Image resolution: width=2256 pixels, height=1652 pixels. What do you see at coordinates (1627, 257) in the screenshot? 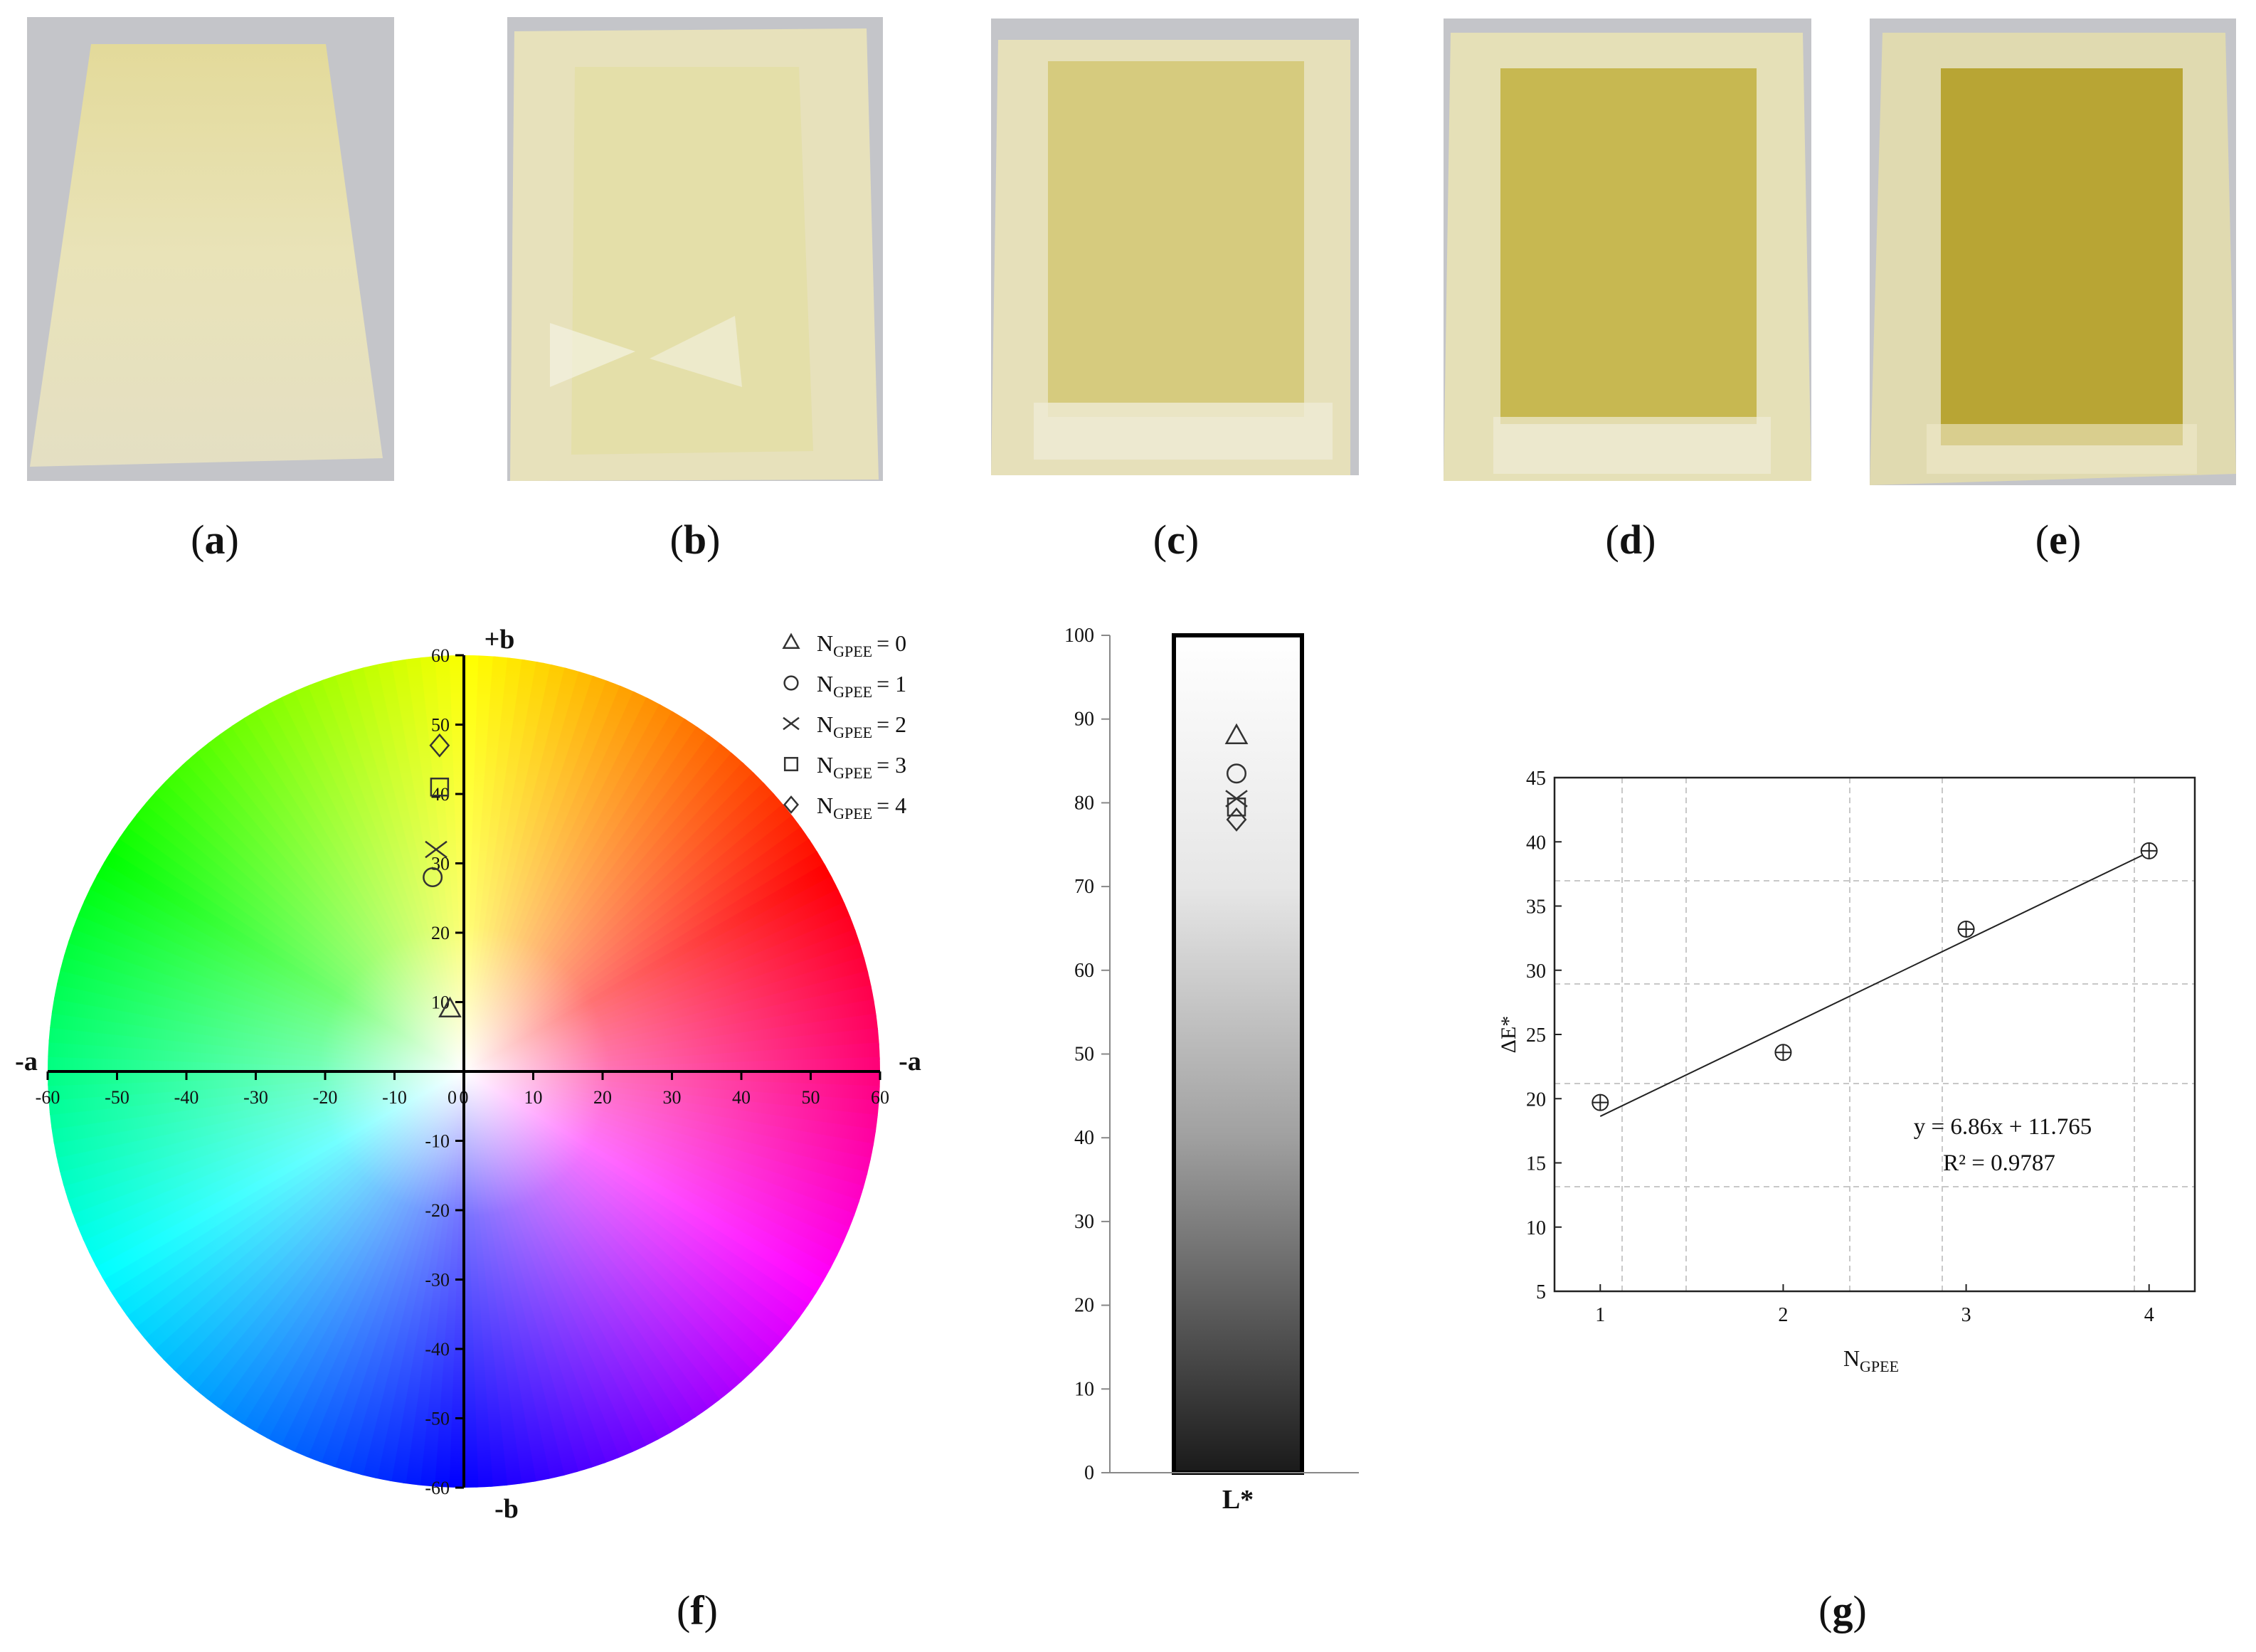
I see `film-sample-d` at bounding box center [1627, 257].